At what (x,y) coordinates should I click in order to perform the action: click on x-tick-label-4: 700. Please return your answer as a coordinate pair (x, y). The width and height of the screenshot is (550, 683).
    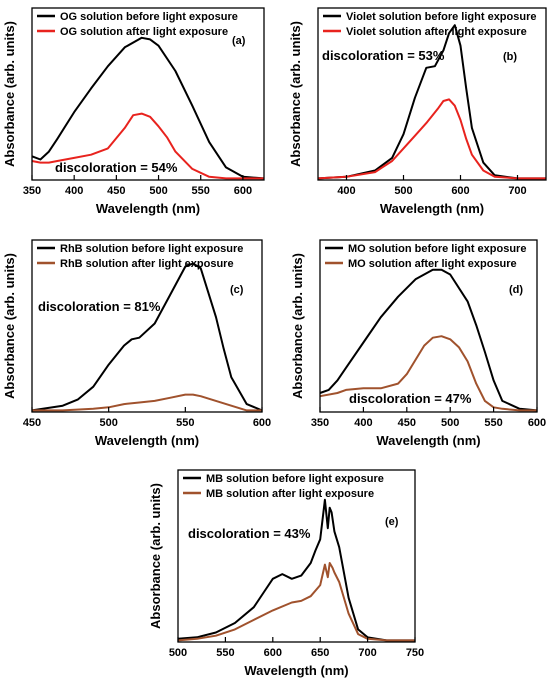
    Looking at the image, I should click on (367, 653).